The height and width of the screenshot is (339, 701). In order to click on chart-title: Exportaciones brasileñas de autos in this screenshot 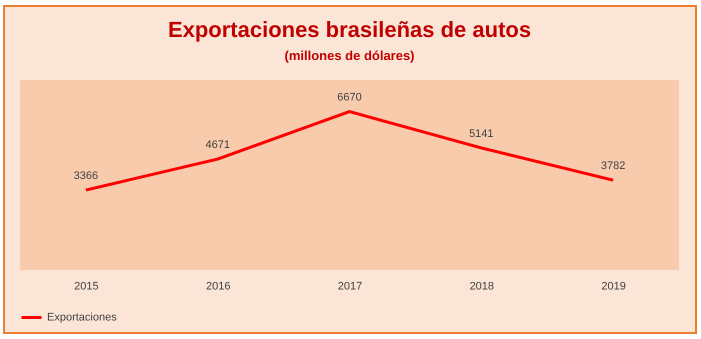, I will do `click(350, 29)`.